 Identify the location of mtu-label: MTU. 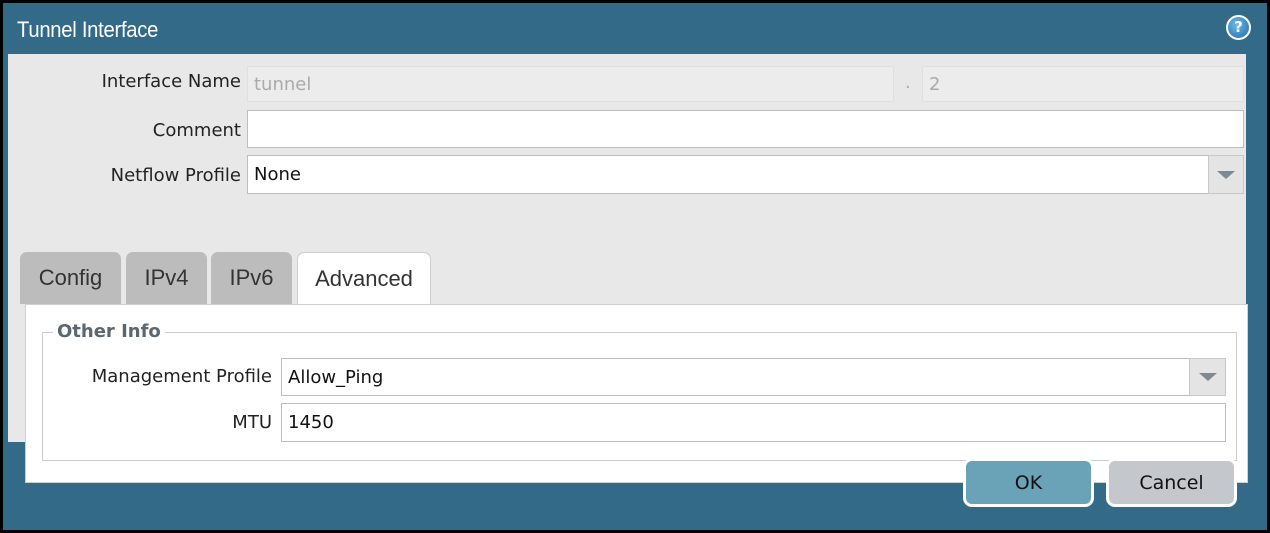
(252, 422).